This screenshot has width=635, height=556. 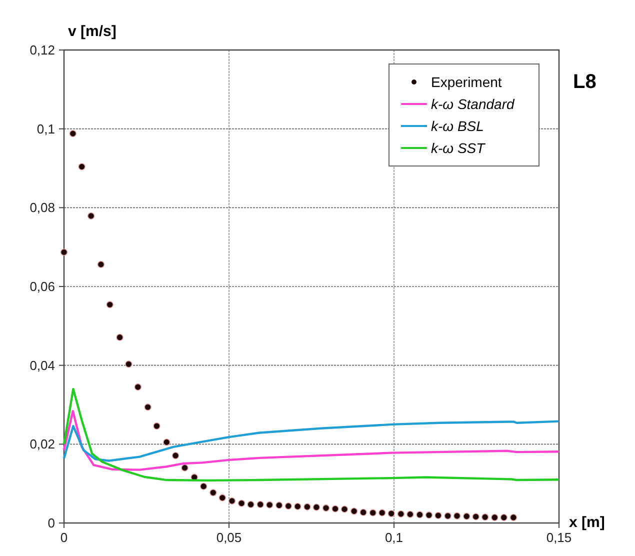 What do you see at coordinates (42, 208) in the screenshot?
I see `y-tick-label: 0,08` at bounding box center [42, 208].